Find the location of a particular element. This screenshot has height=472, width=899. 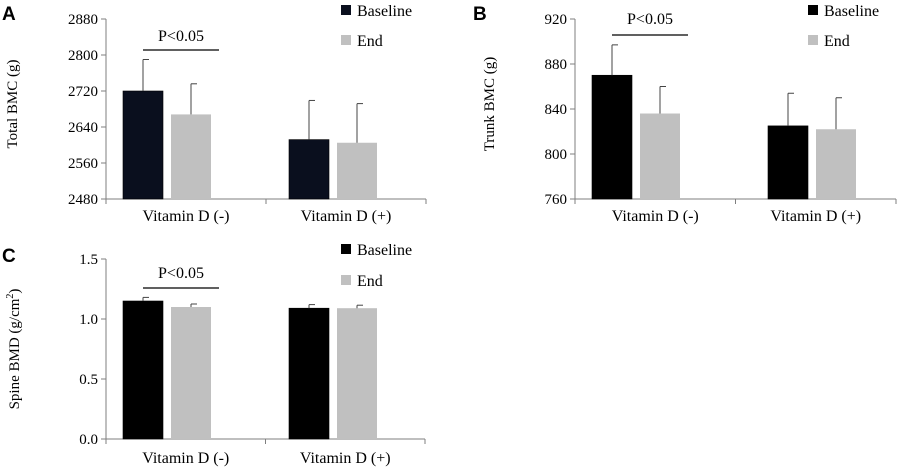

panel-c-significance-label: P<0.05 is located at coordinates (181, 273).